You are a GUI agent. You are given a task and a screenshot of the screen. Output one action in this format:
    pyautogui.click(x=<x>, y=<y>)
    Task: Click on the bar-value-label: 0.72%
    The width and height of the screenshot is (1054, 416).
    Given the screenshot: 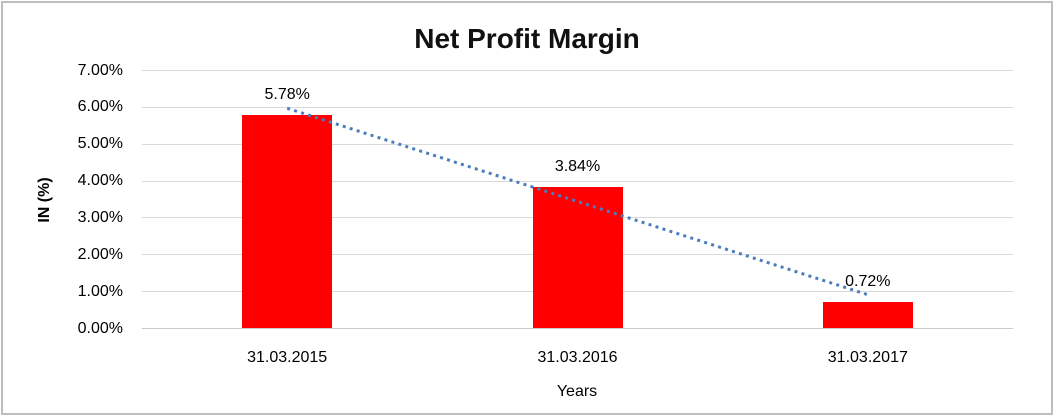 What is the action you would take?
    pyautogui.click(x=868, y=281)
    